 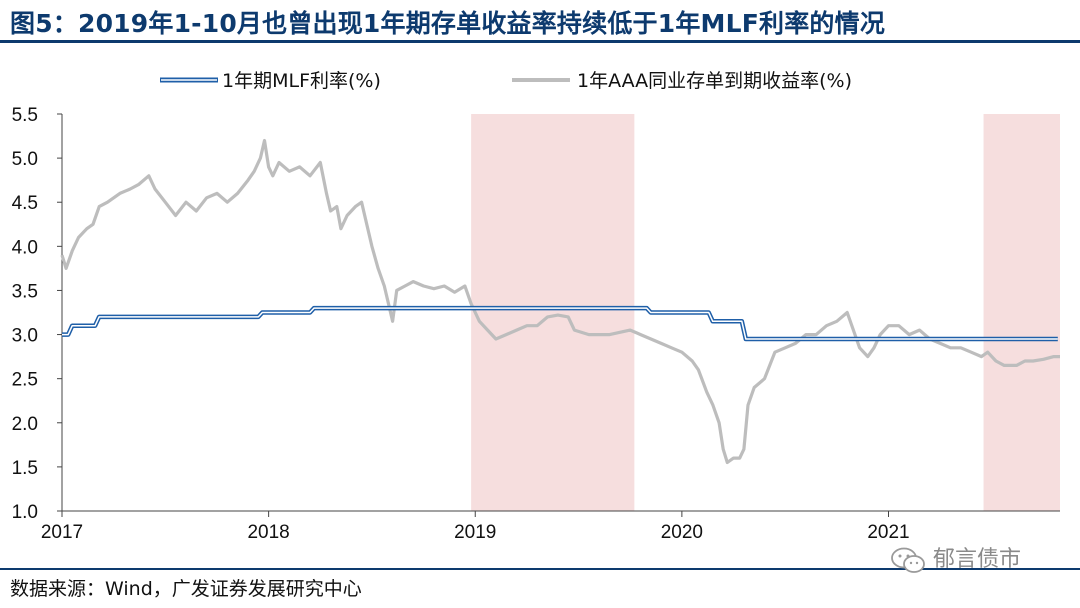 What do you see at coordinates (25, 159) in the screenshot?
I see `y-tick-label: 5.0` at bounding box center [25, 159].